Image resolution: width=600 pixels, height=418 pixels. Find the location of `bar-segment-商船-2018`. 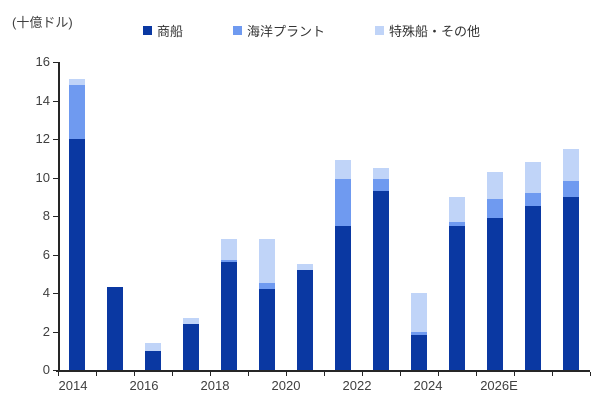

bar-segment-商船-2018 is located at coordinates (229, 316).